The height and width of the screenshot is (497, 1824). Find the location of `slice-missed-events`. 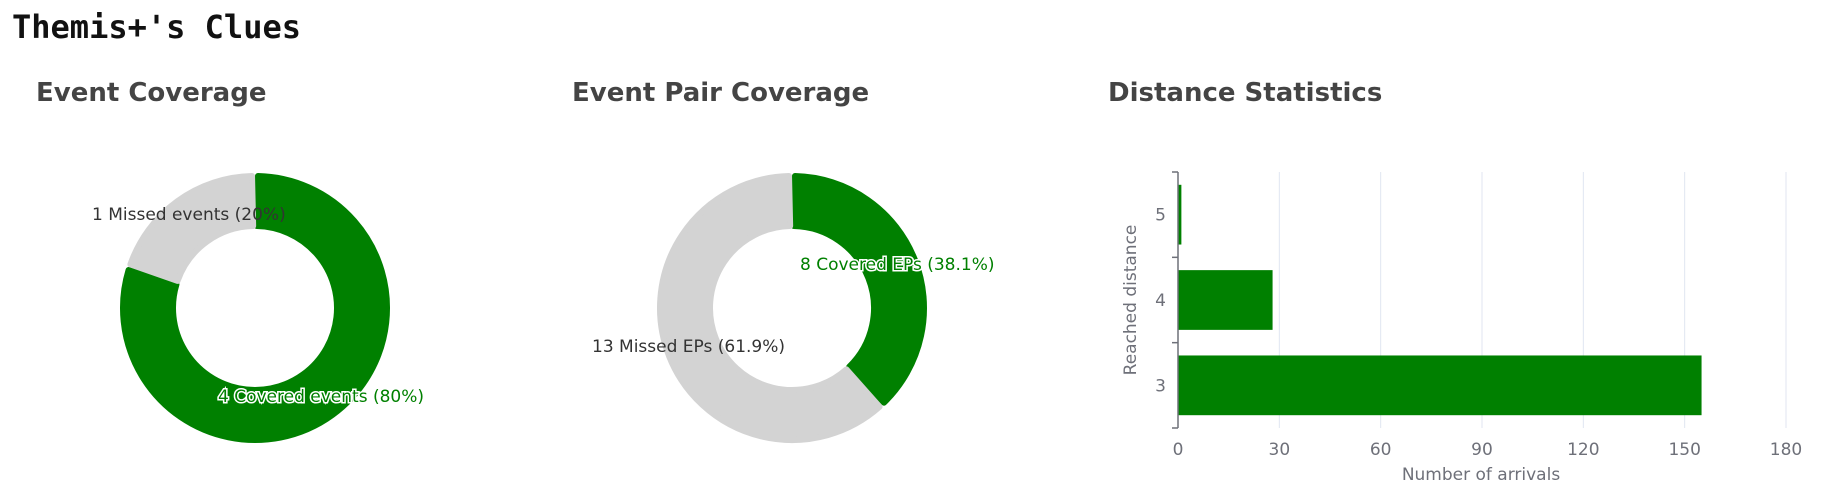

slice-missed-events is located at coordinates (192, 228).